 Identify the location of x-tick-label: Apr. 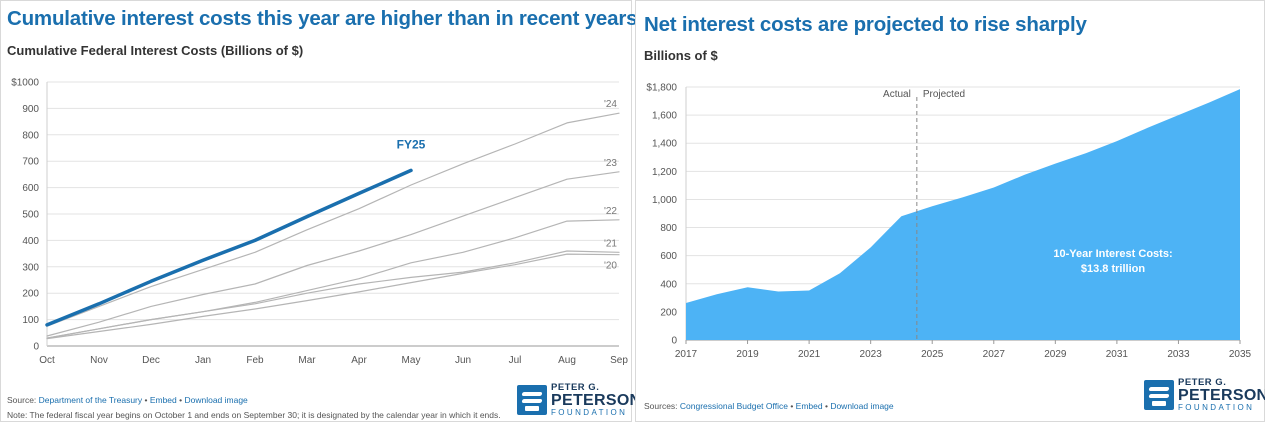
(359, 360).